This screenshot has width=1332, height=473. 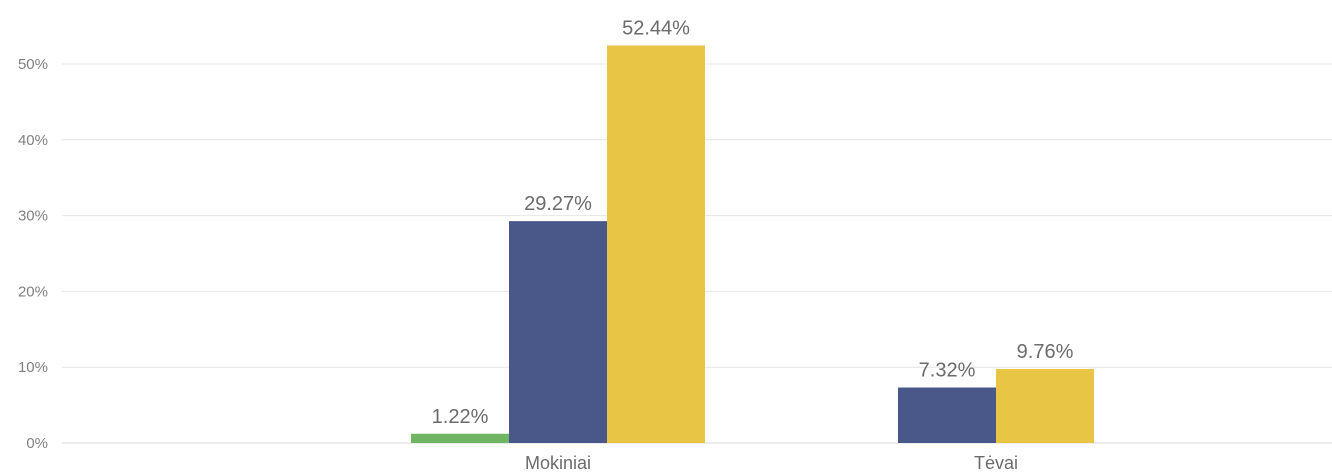 I want to click on x-axis-categories: Mokiniai Tėvai, so click(x=771, y=463).